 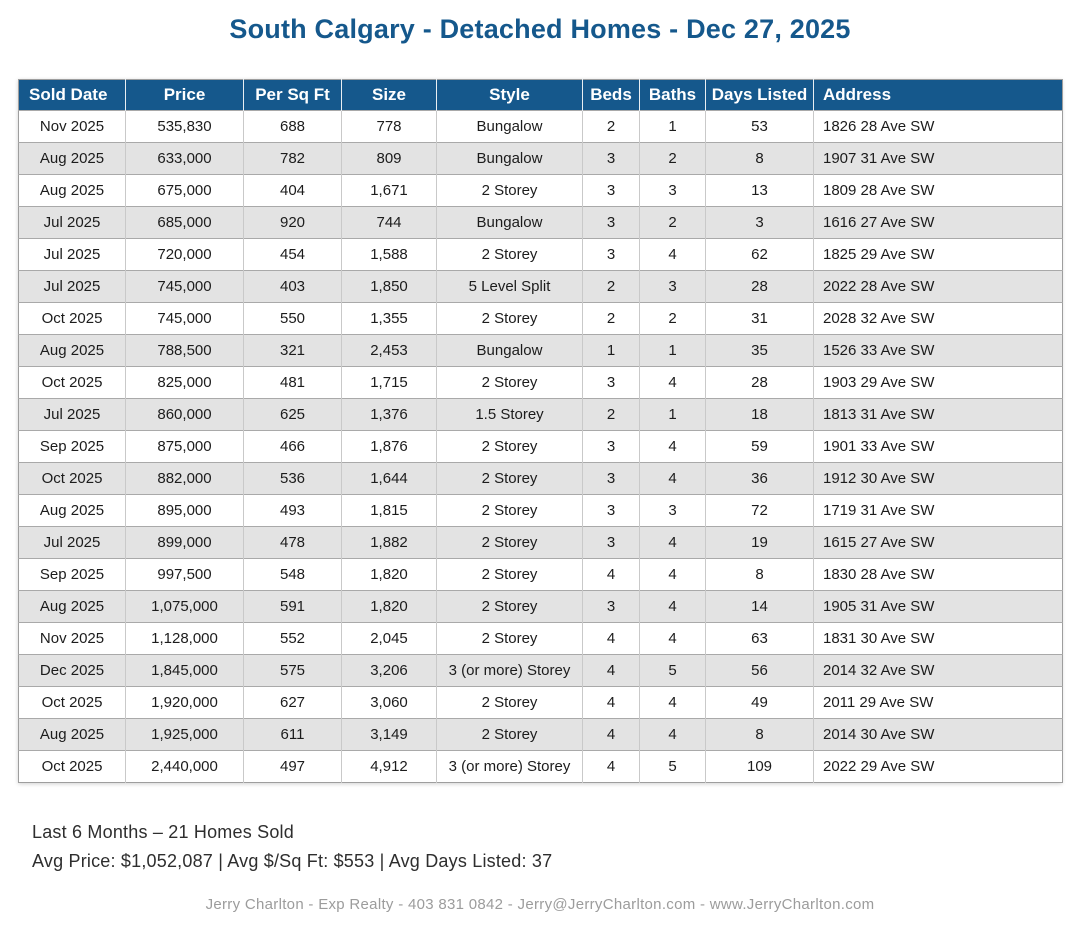 What do you see at coordinates (184, 222) in the screenshot?
I see `cell-price: 685,000` at bounding box center [184, 222].